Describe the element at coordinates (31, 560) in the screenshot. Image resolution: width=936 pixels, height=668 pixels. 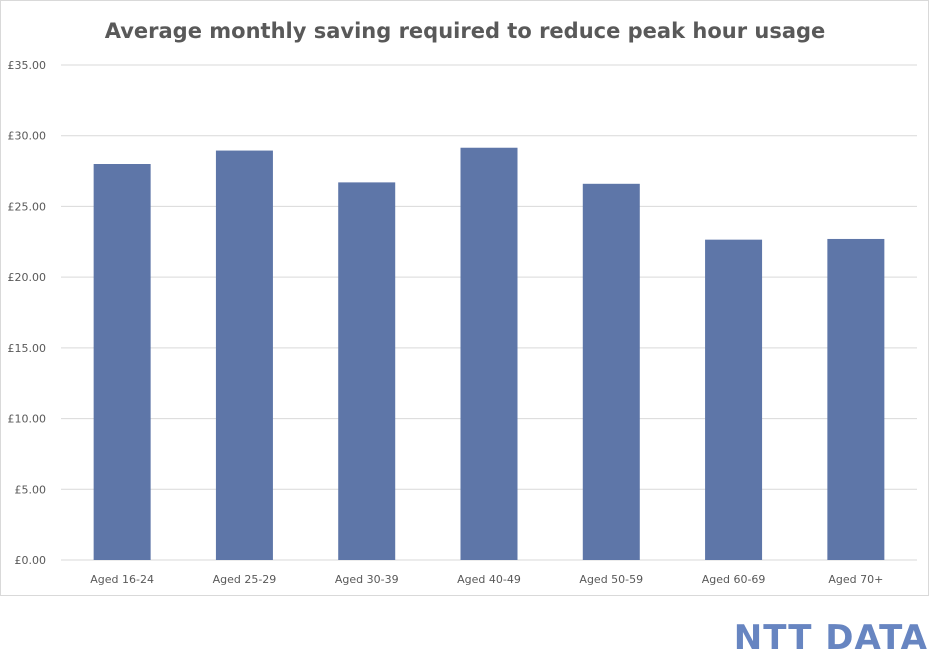
I see `y-tick-label: £0.00` at that location.